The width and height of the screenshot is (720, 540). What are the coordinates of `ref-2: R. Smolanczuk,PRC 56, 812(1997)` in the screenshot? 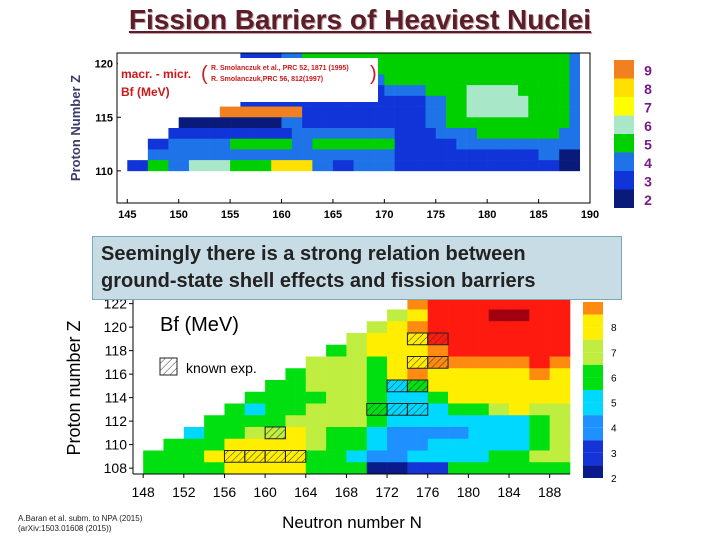 It's located at (267, 79).